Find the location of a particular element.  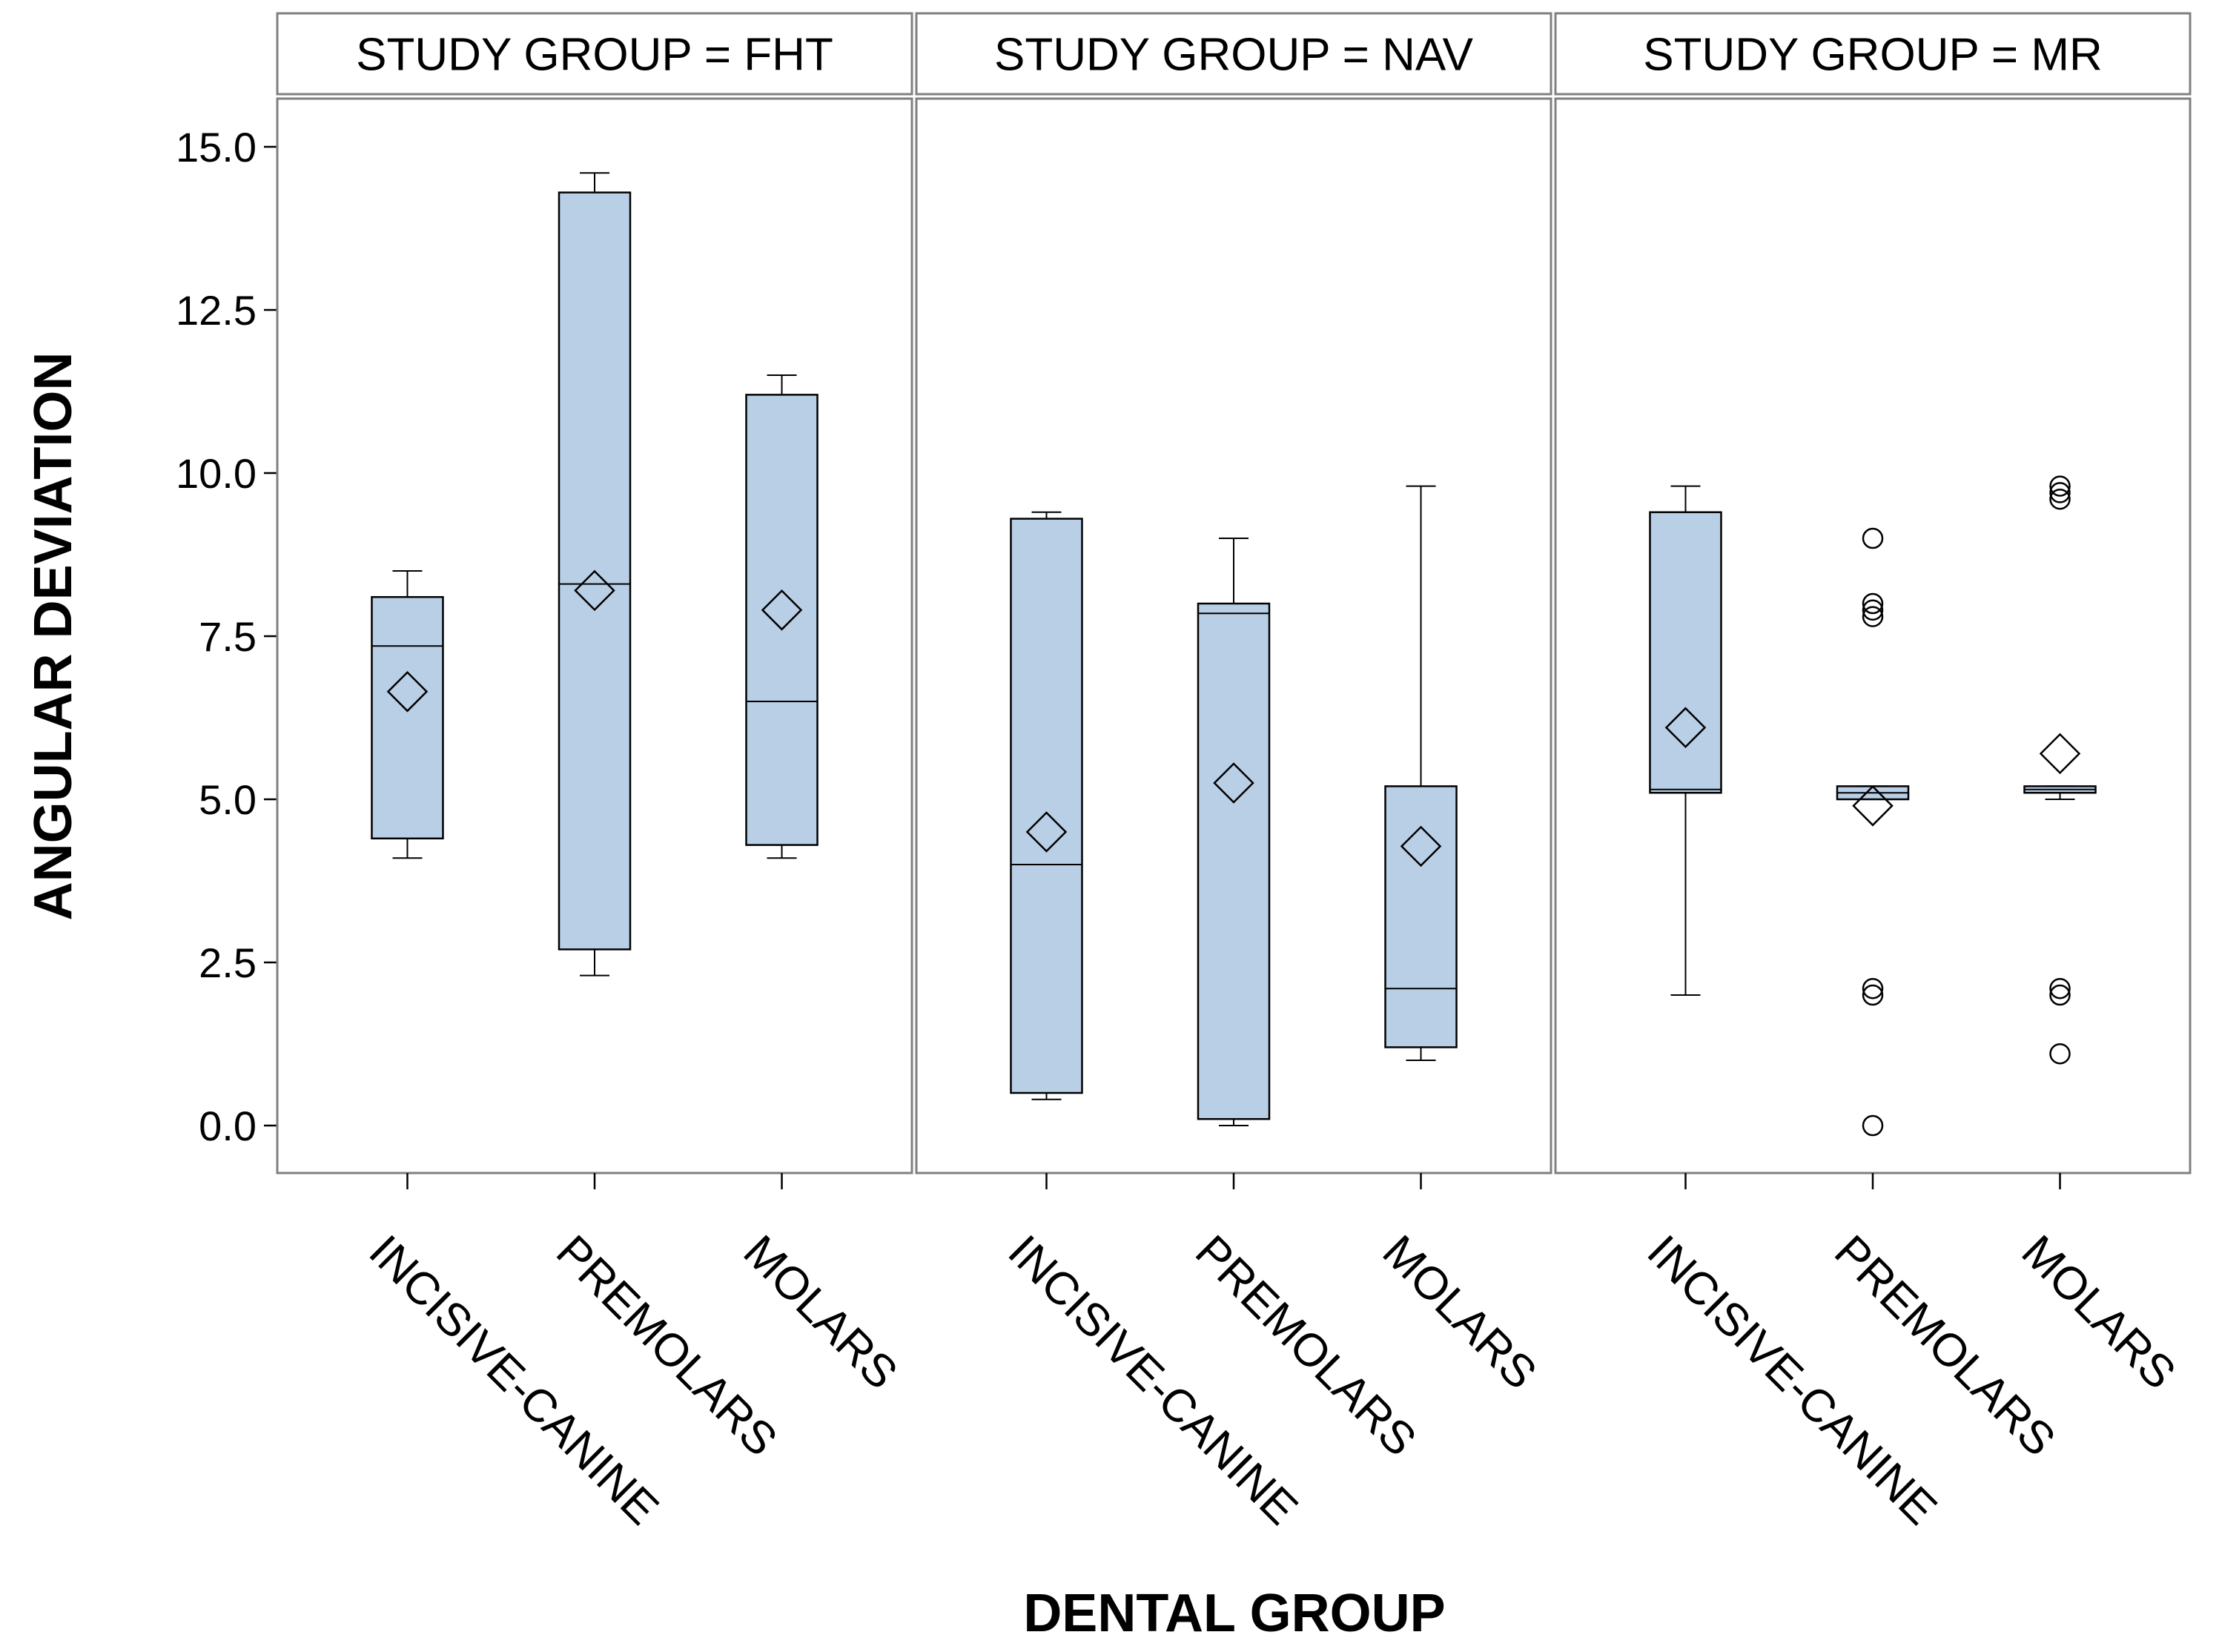

panel-title: STUDY GROUP = NAV is located at coordinates (1234, 56).